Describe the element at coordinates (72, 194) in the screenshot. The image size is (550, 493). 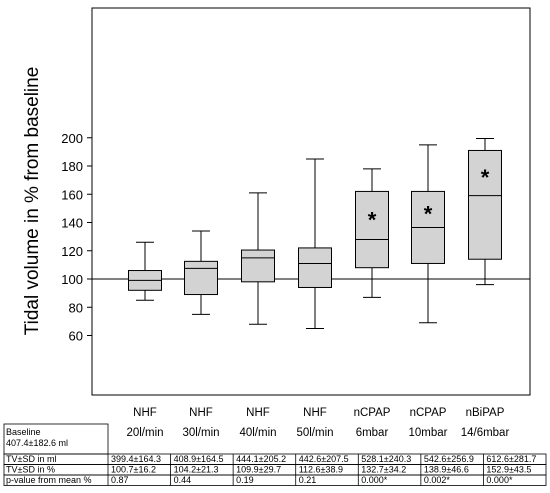
I see `y-tick-label: 160` at that location.